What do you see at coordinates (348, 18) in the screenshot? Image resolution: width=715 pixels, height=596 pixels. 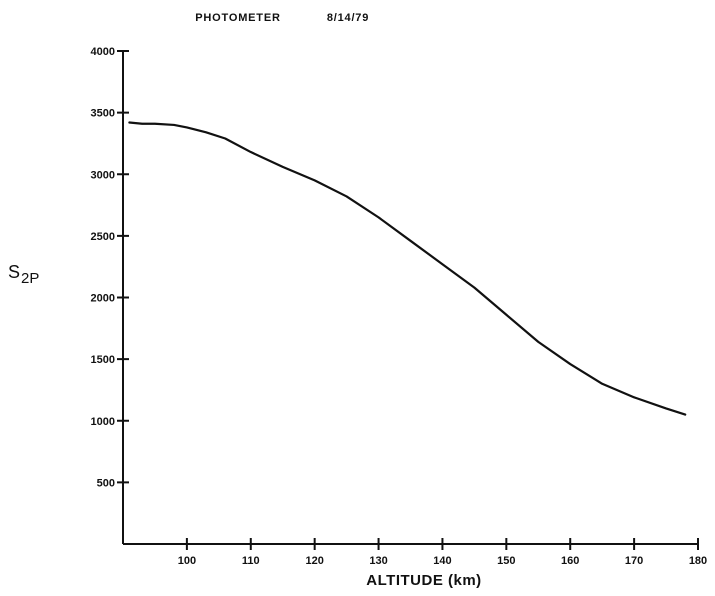 I see `chart-date: 8/14/79` at bounding box center [348, 18].